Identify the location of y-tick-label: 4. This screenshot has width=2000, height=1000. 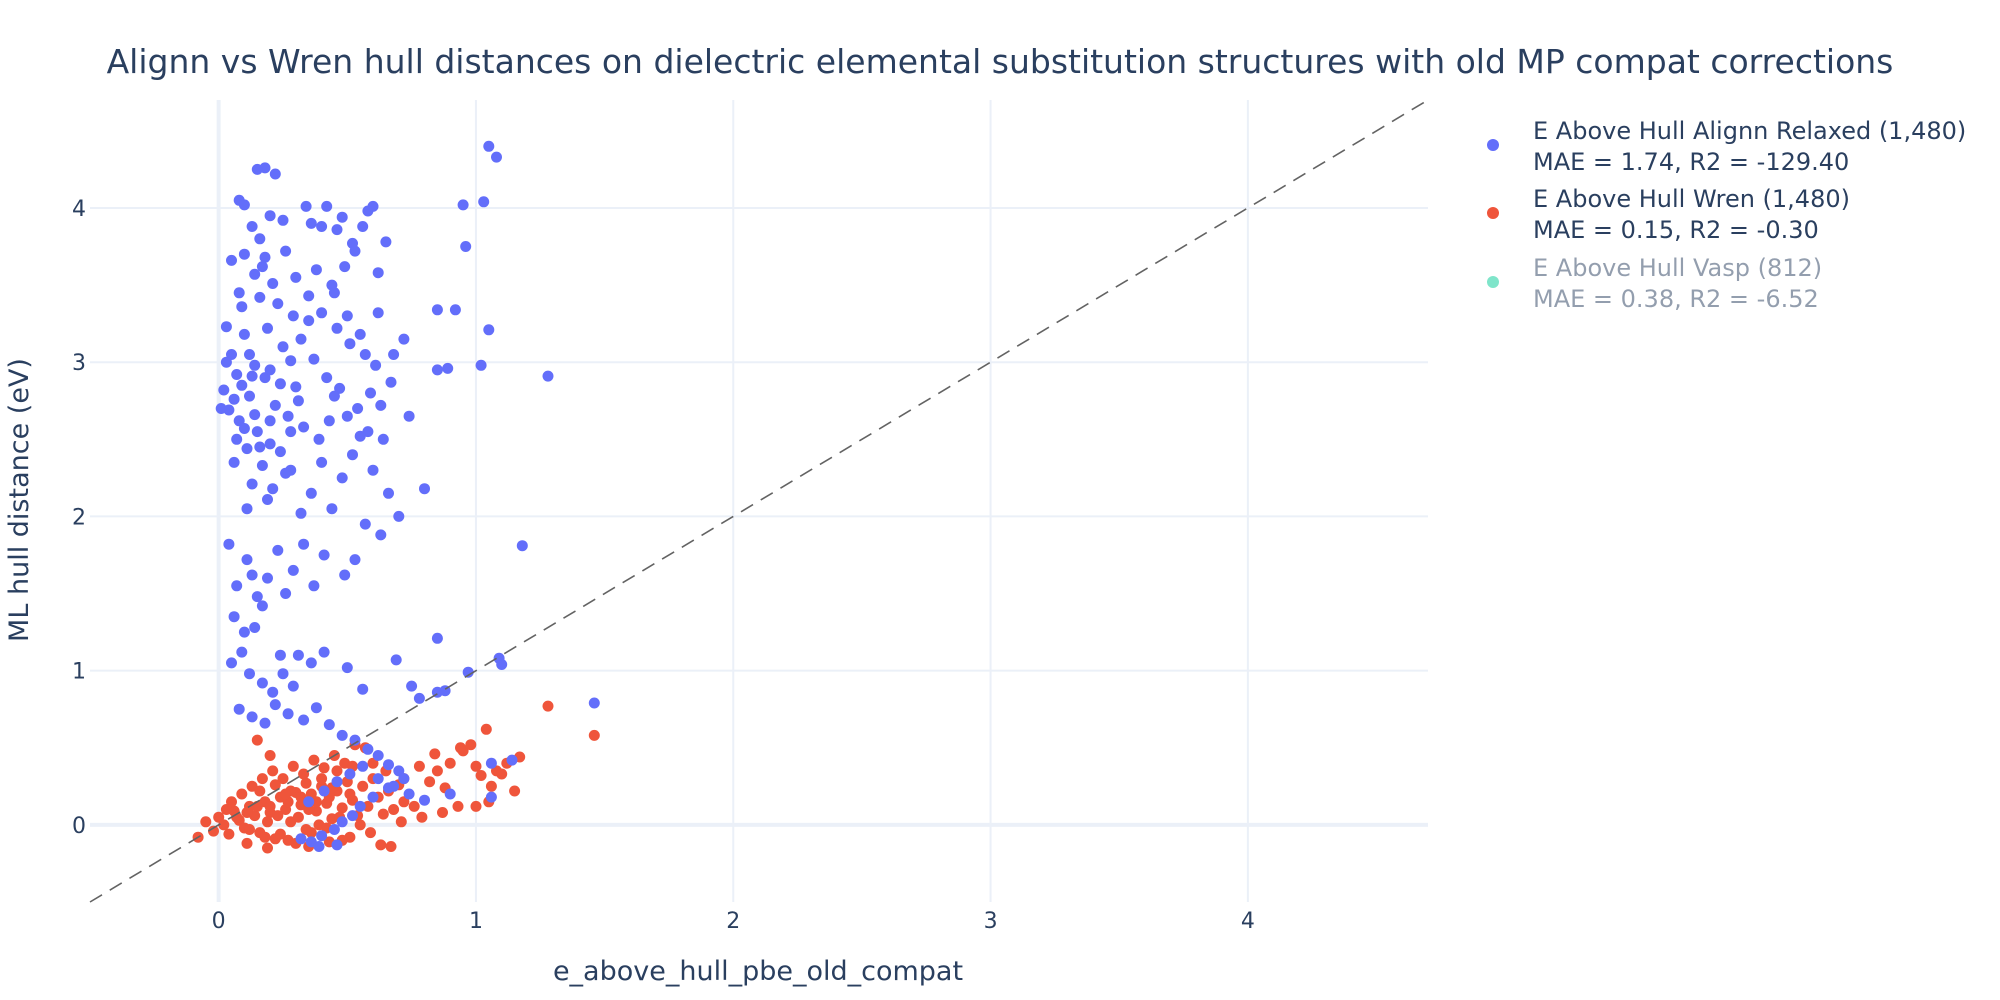
(79, 209).